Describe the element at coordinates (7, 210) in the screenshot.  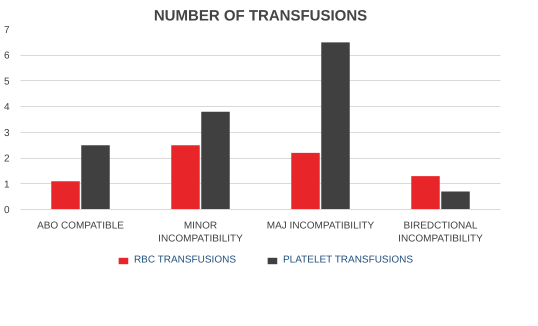
I see `y-tick-label: 0` at that location.